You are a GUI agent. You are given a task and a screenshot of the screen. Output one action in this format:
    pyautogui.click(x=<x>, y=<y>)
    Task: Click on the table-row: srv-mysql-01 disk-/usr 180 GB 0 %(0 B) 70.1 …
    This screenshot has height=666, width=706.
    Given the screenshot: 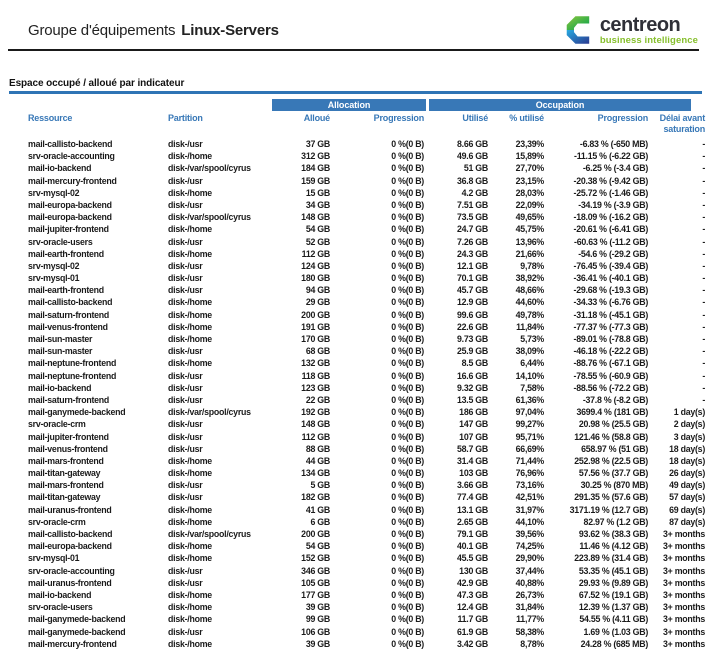 What is the action you would take?
    pyautogui.click(x=357, y=278)
    